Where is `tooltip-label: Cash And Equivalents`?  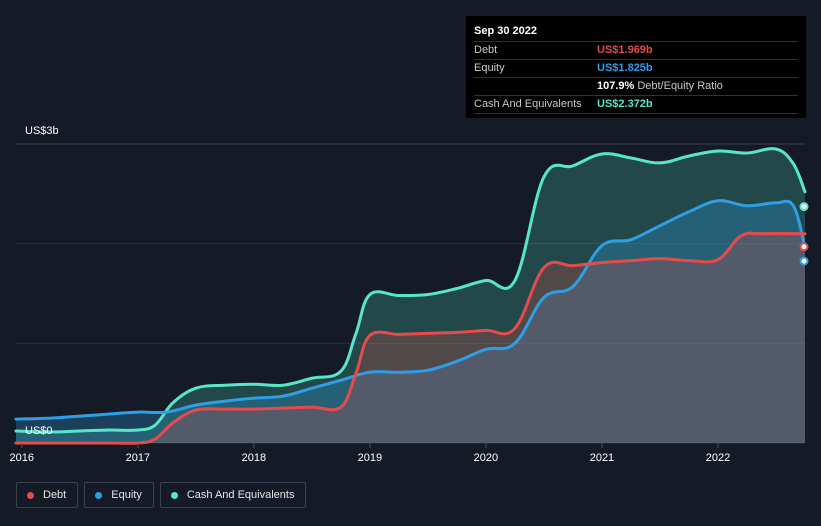 tooltip-label: Cash And Equivalents is located at coordinates (528, 104).